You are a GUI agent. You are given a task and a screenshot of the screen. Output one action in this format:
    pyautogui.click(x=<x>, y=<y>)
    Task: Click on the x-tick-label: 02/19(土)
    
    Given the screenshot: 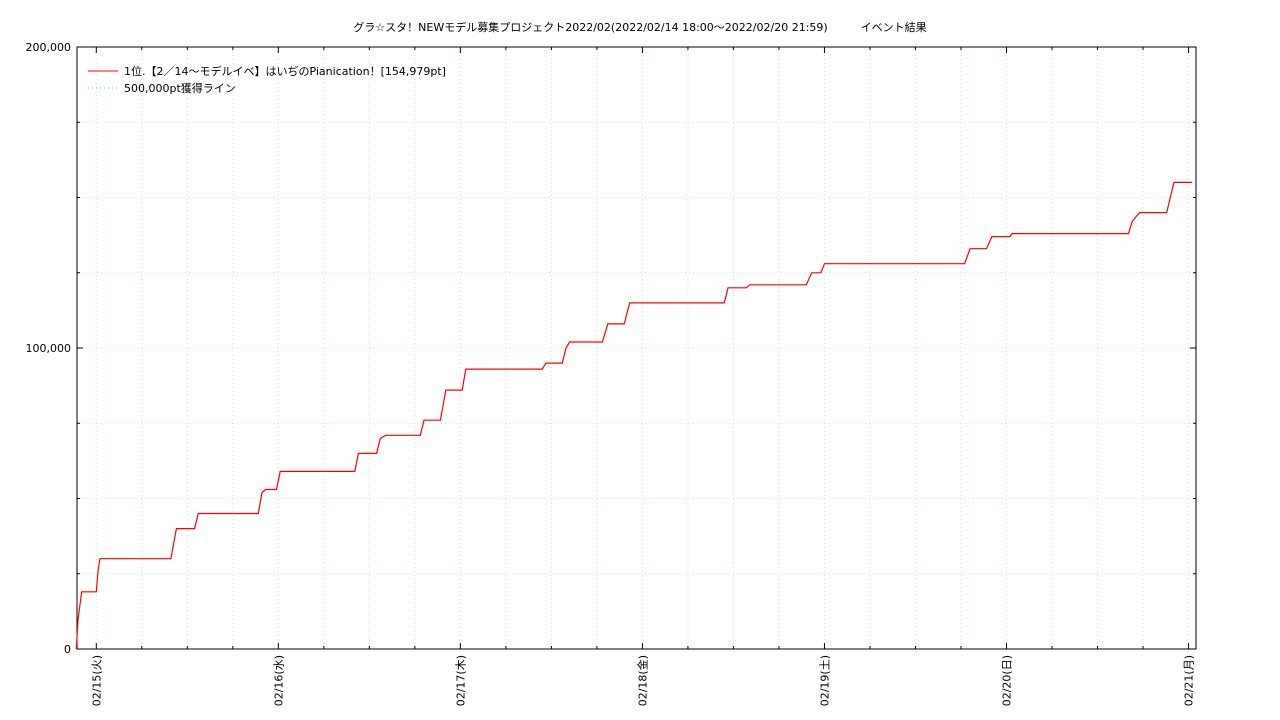 What is the action you would take?
    pyautogui.click(x=824, y=680)
    